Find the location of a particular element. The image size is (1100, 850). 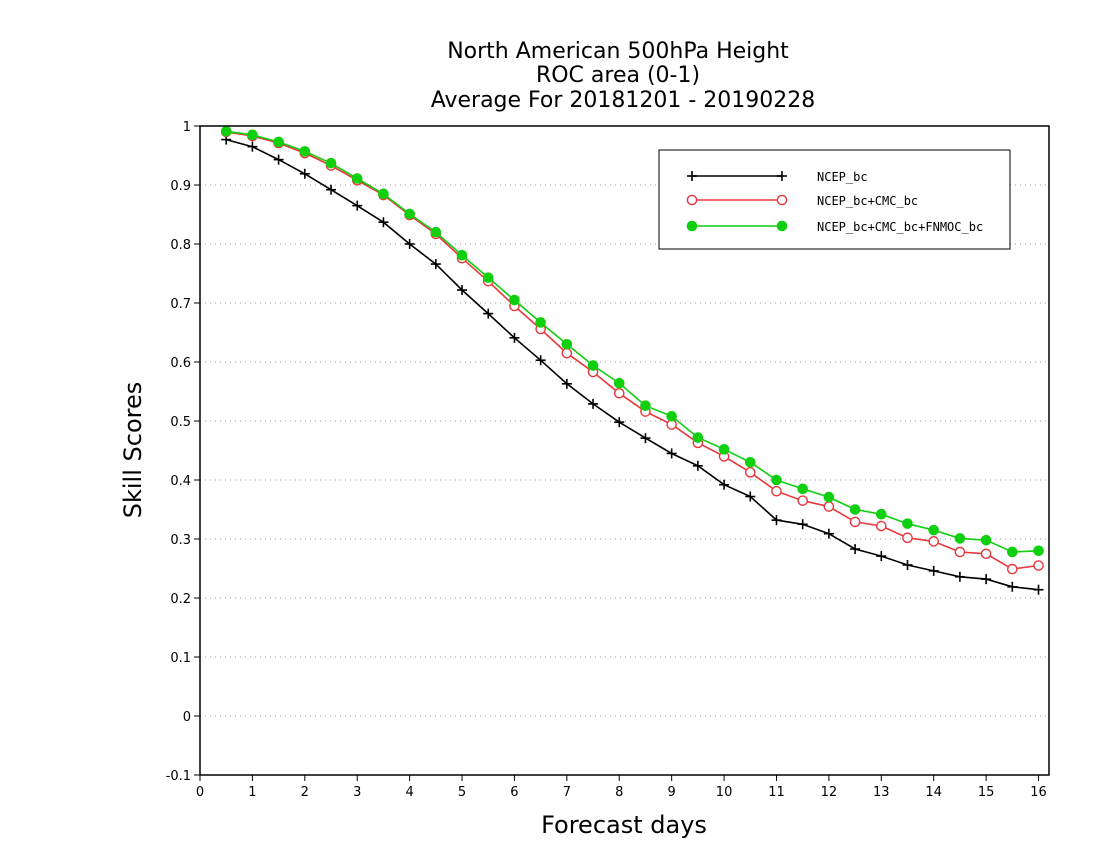

x-tick-label: 7 is located at coordinates (567, 792).